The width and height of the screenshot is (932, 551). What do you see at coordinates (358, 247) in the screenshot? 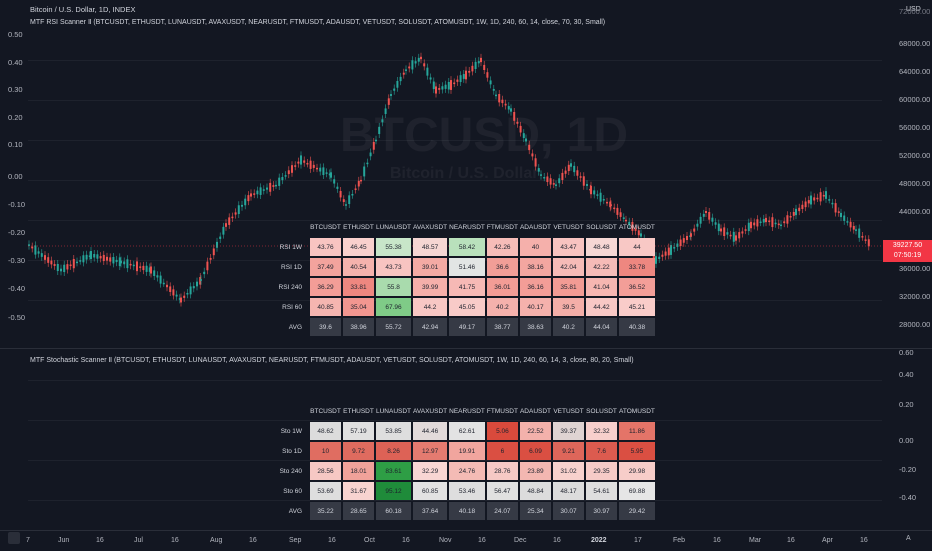
I see `table-cell: 46.45` at bounding box center [358, 247].